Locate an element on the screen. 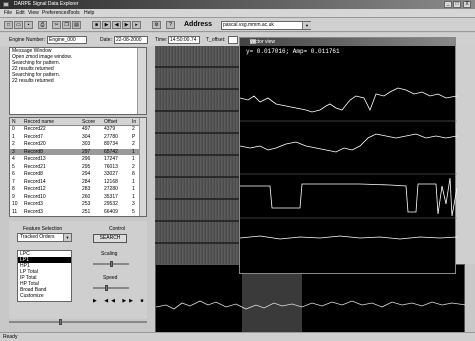 Image resolution: width=475 pixels, height=341 pixels. speed-slider-thumb is located at coordinates (106, 288).